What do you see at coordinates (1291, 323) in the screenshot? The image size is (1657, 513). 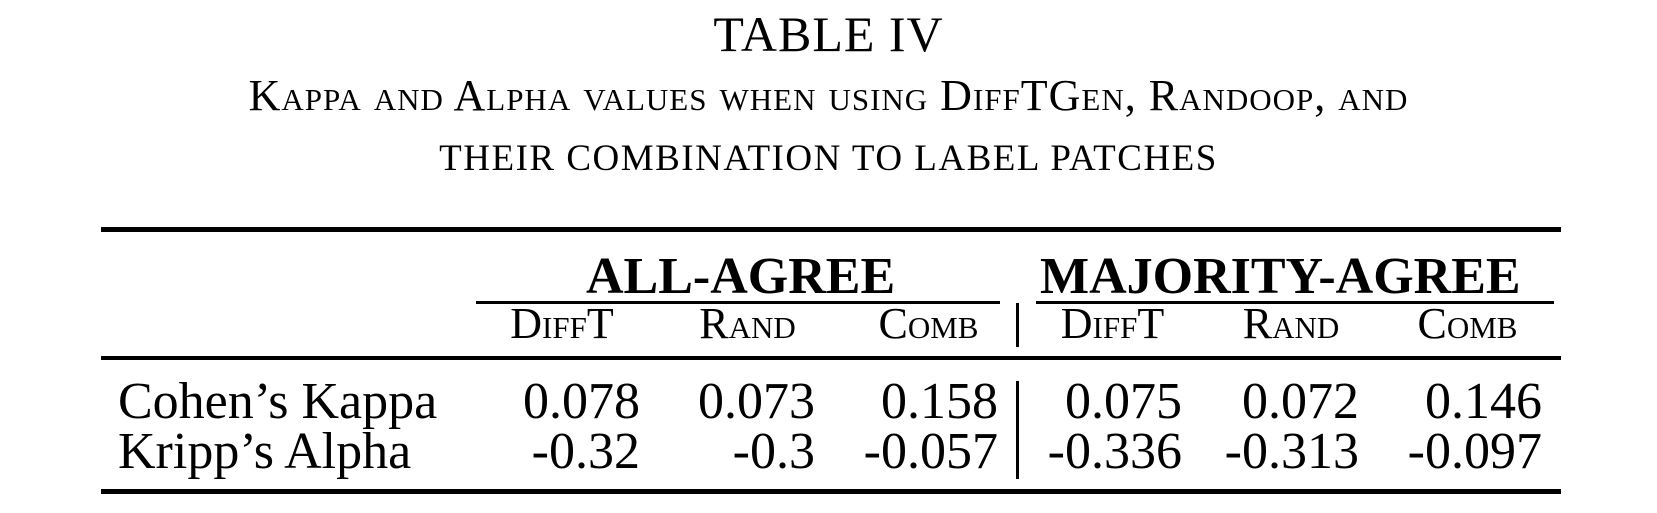 I see `column-header-rand-majority: Rand` at bounding box center [1291, 323].